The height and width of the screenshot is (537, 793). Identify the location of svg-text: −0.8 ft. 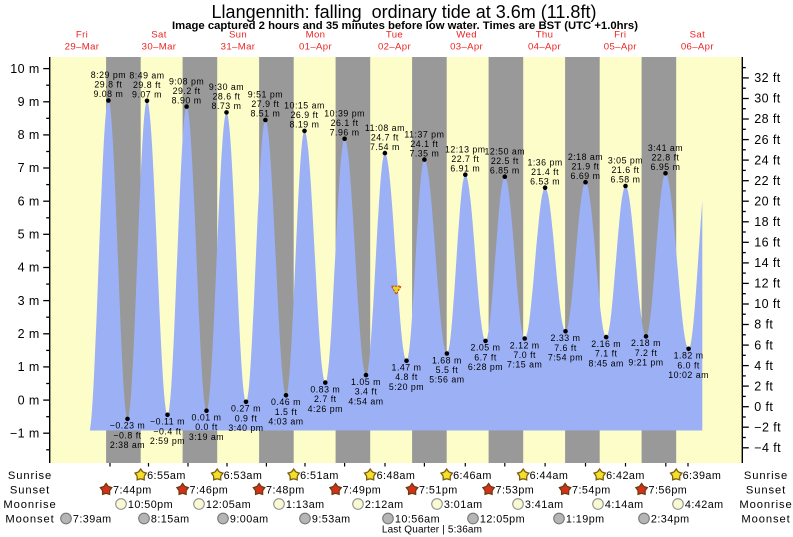
(127, 435).